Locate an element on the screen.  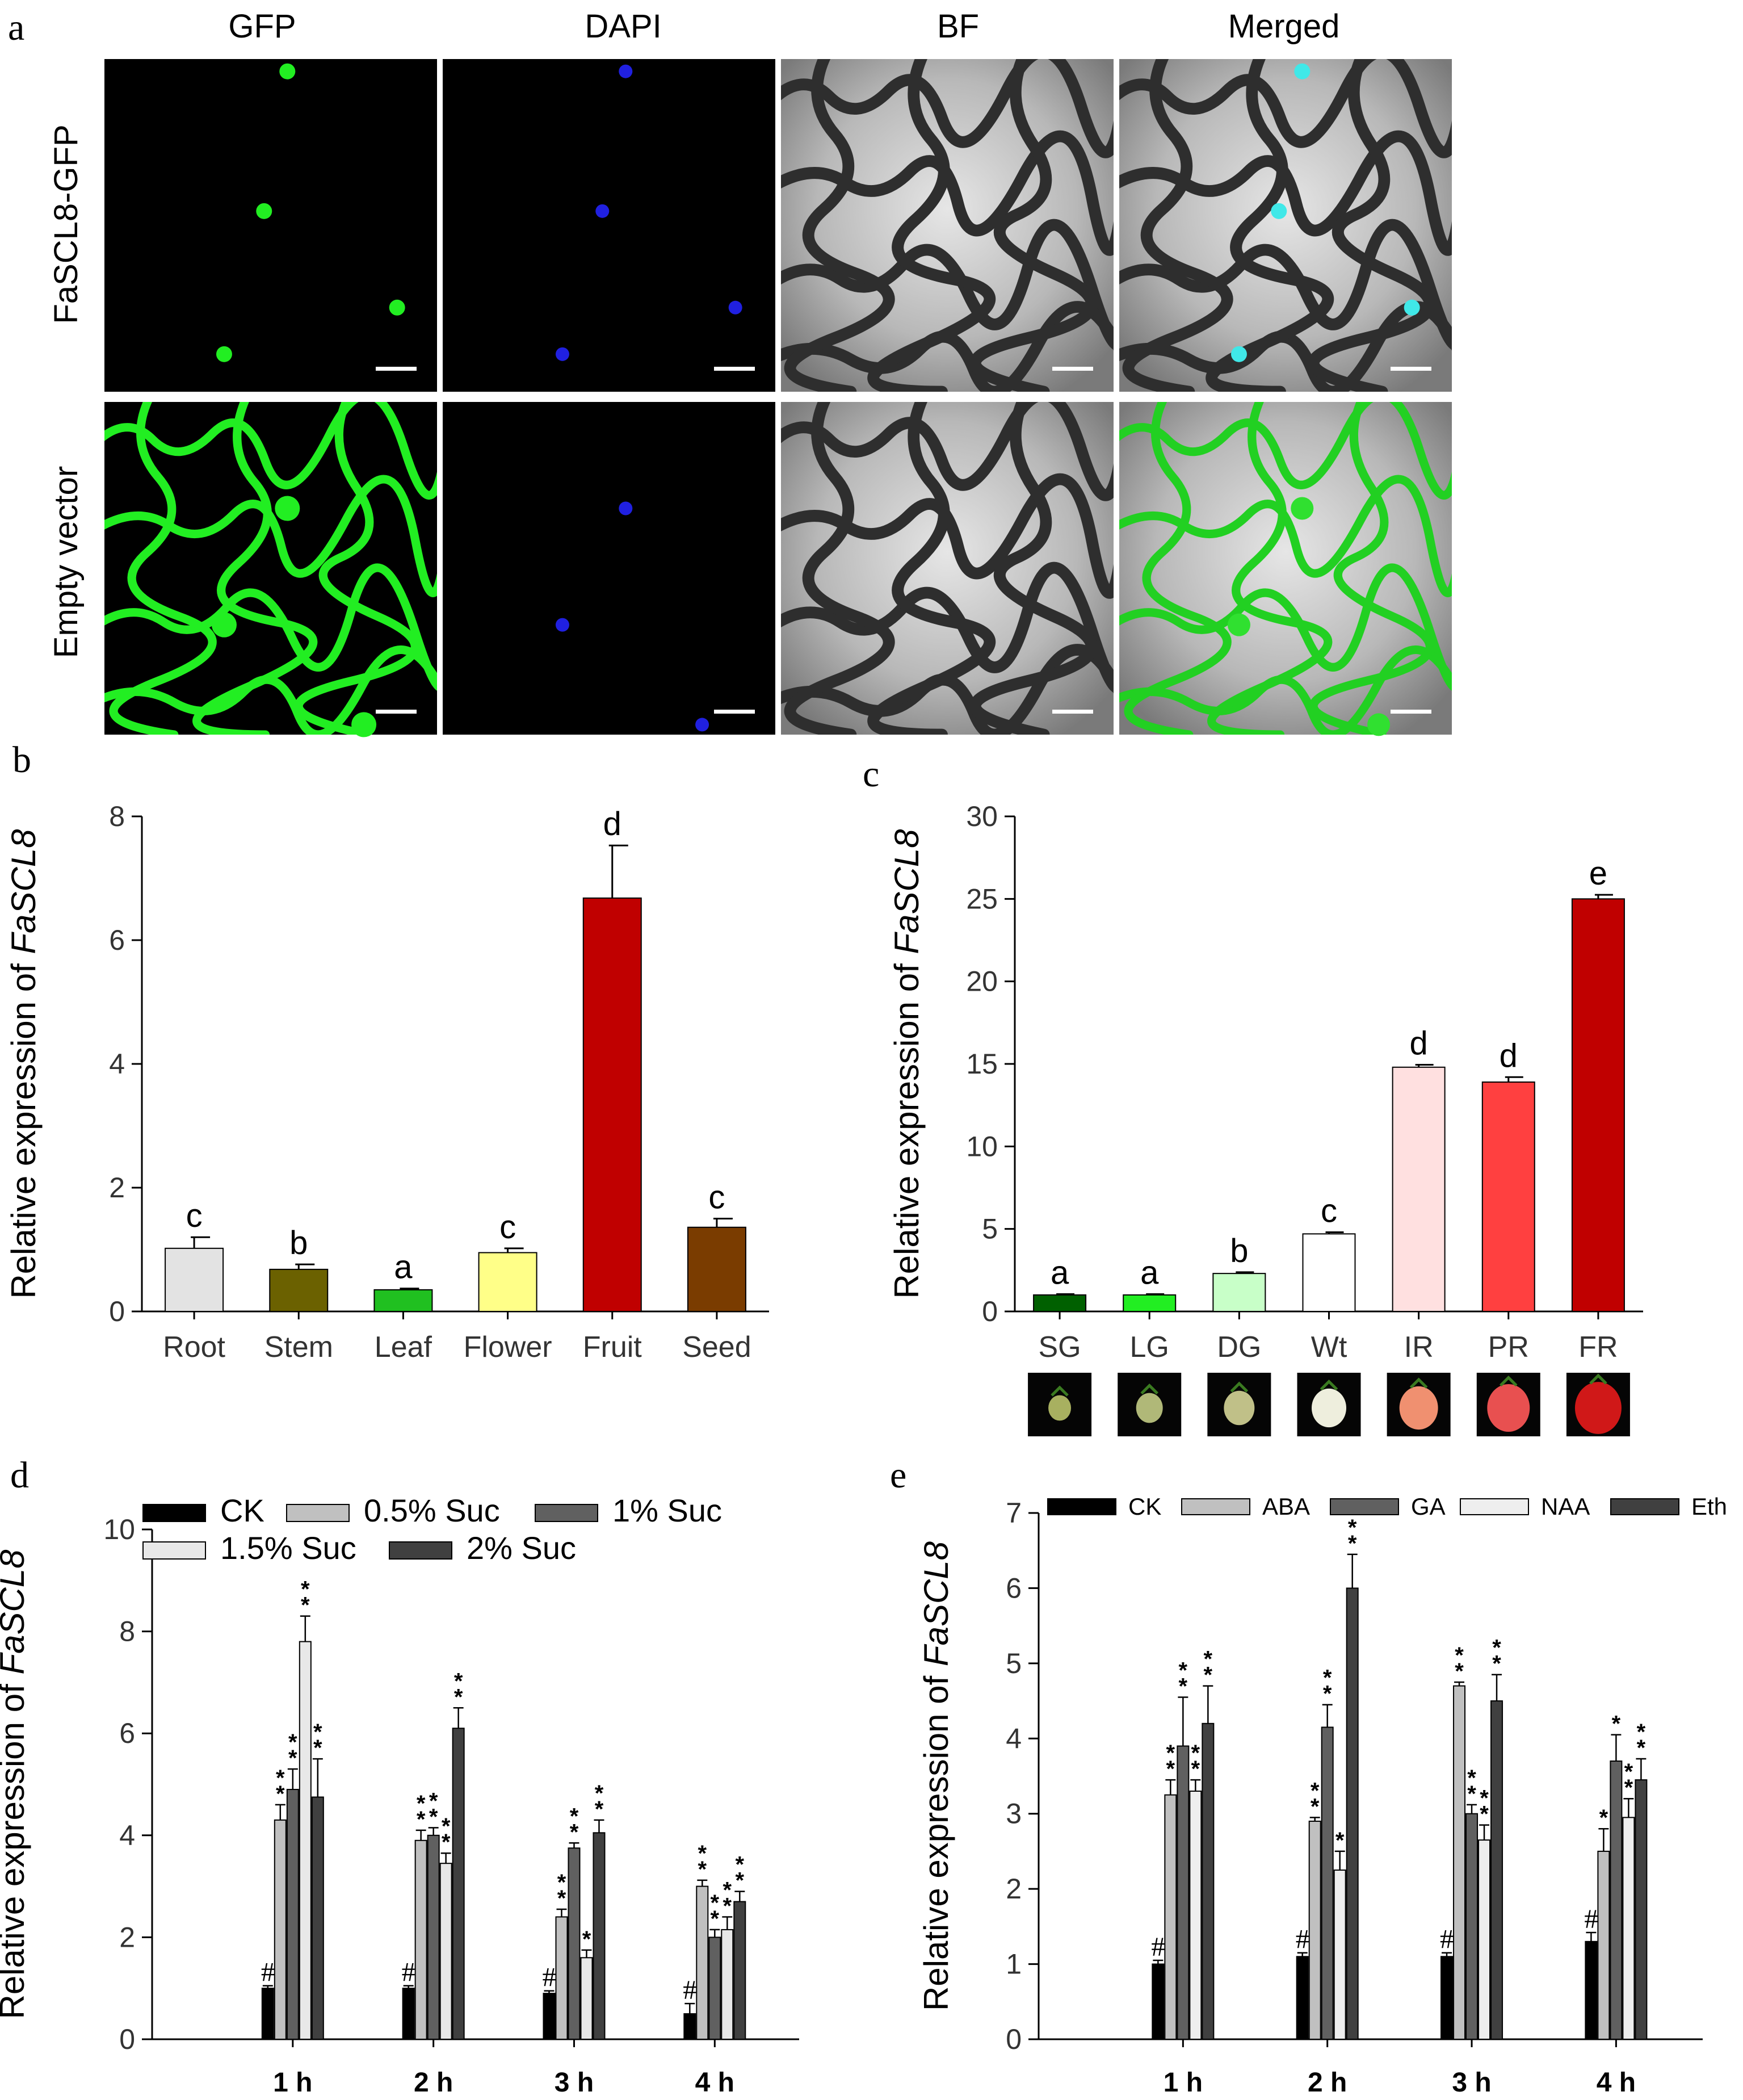
legend-label: 2% Suc is located at coordinates (521, 1548).